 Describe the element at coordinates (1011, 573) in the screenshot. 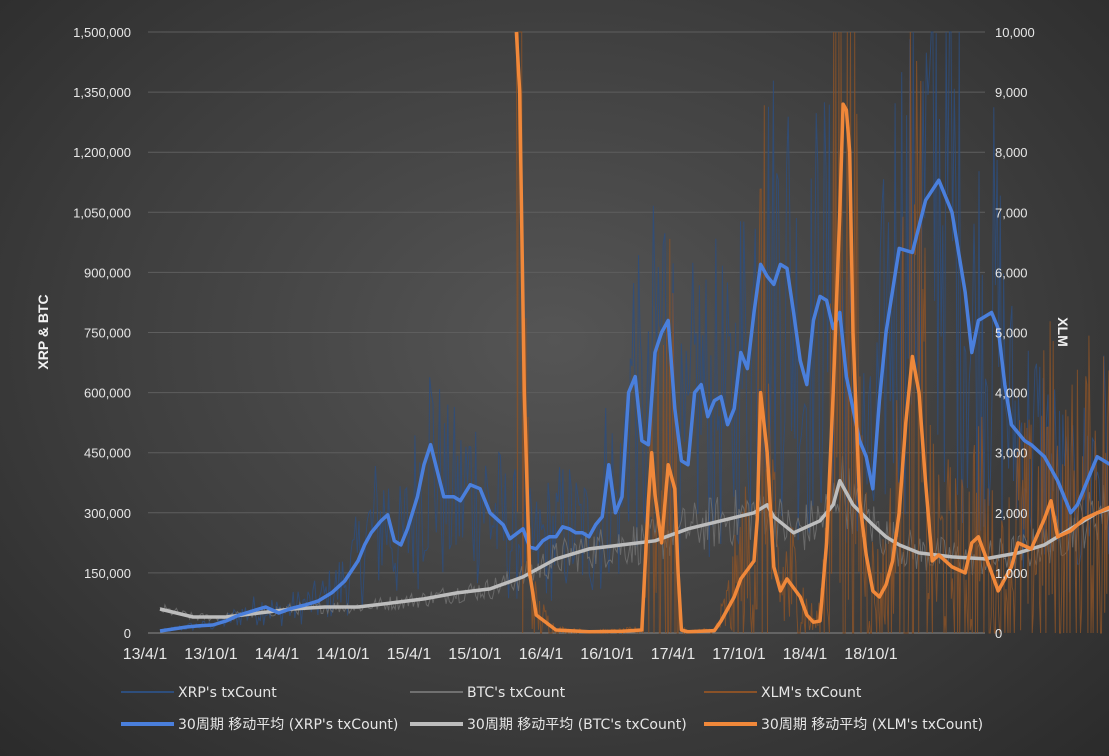

I see `y-right-tick-label: 1,000` at that location.